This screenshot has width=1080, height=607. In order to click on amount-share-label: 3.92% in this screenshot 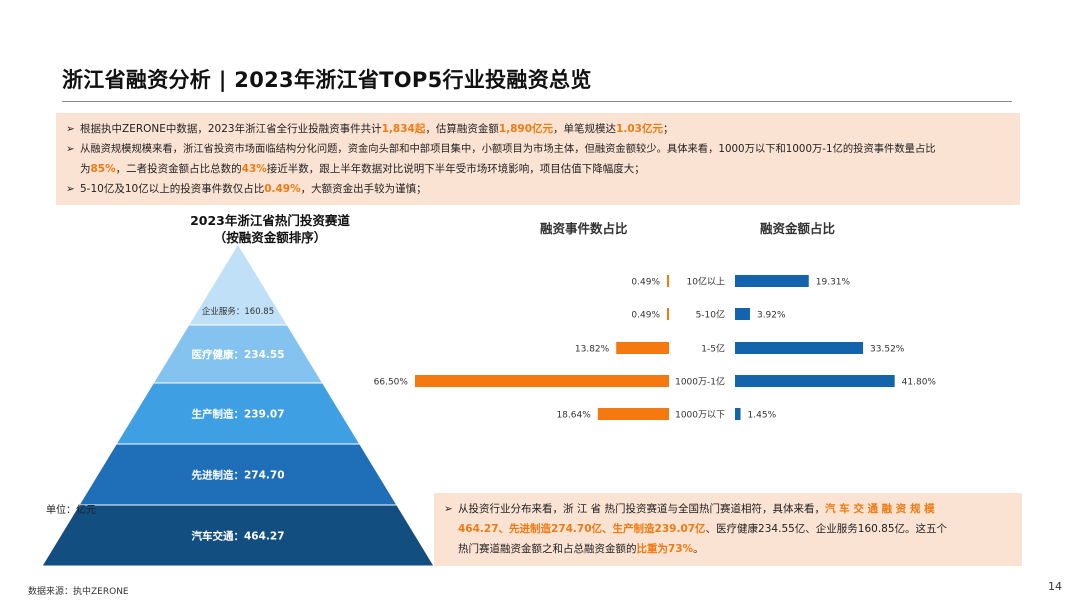, I will do `click(771, 316)`.